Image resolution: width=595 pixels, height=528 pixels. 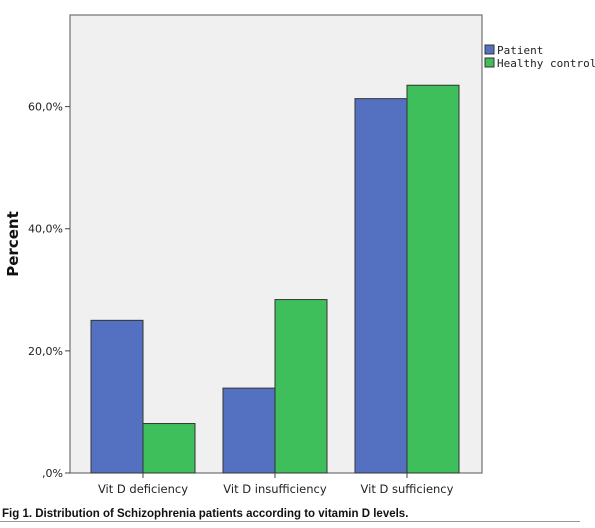 I want to click on y-tick-label: 60,0%, so click(x=45, y=107).